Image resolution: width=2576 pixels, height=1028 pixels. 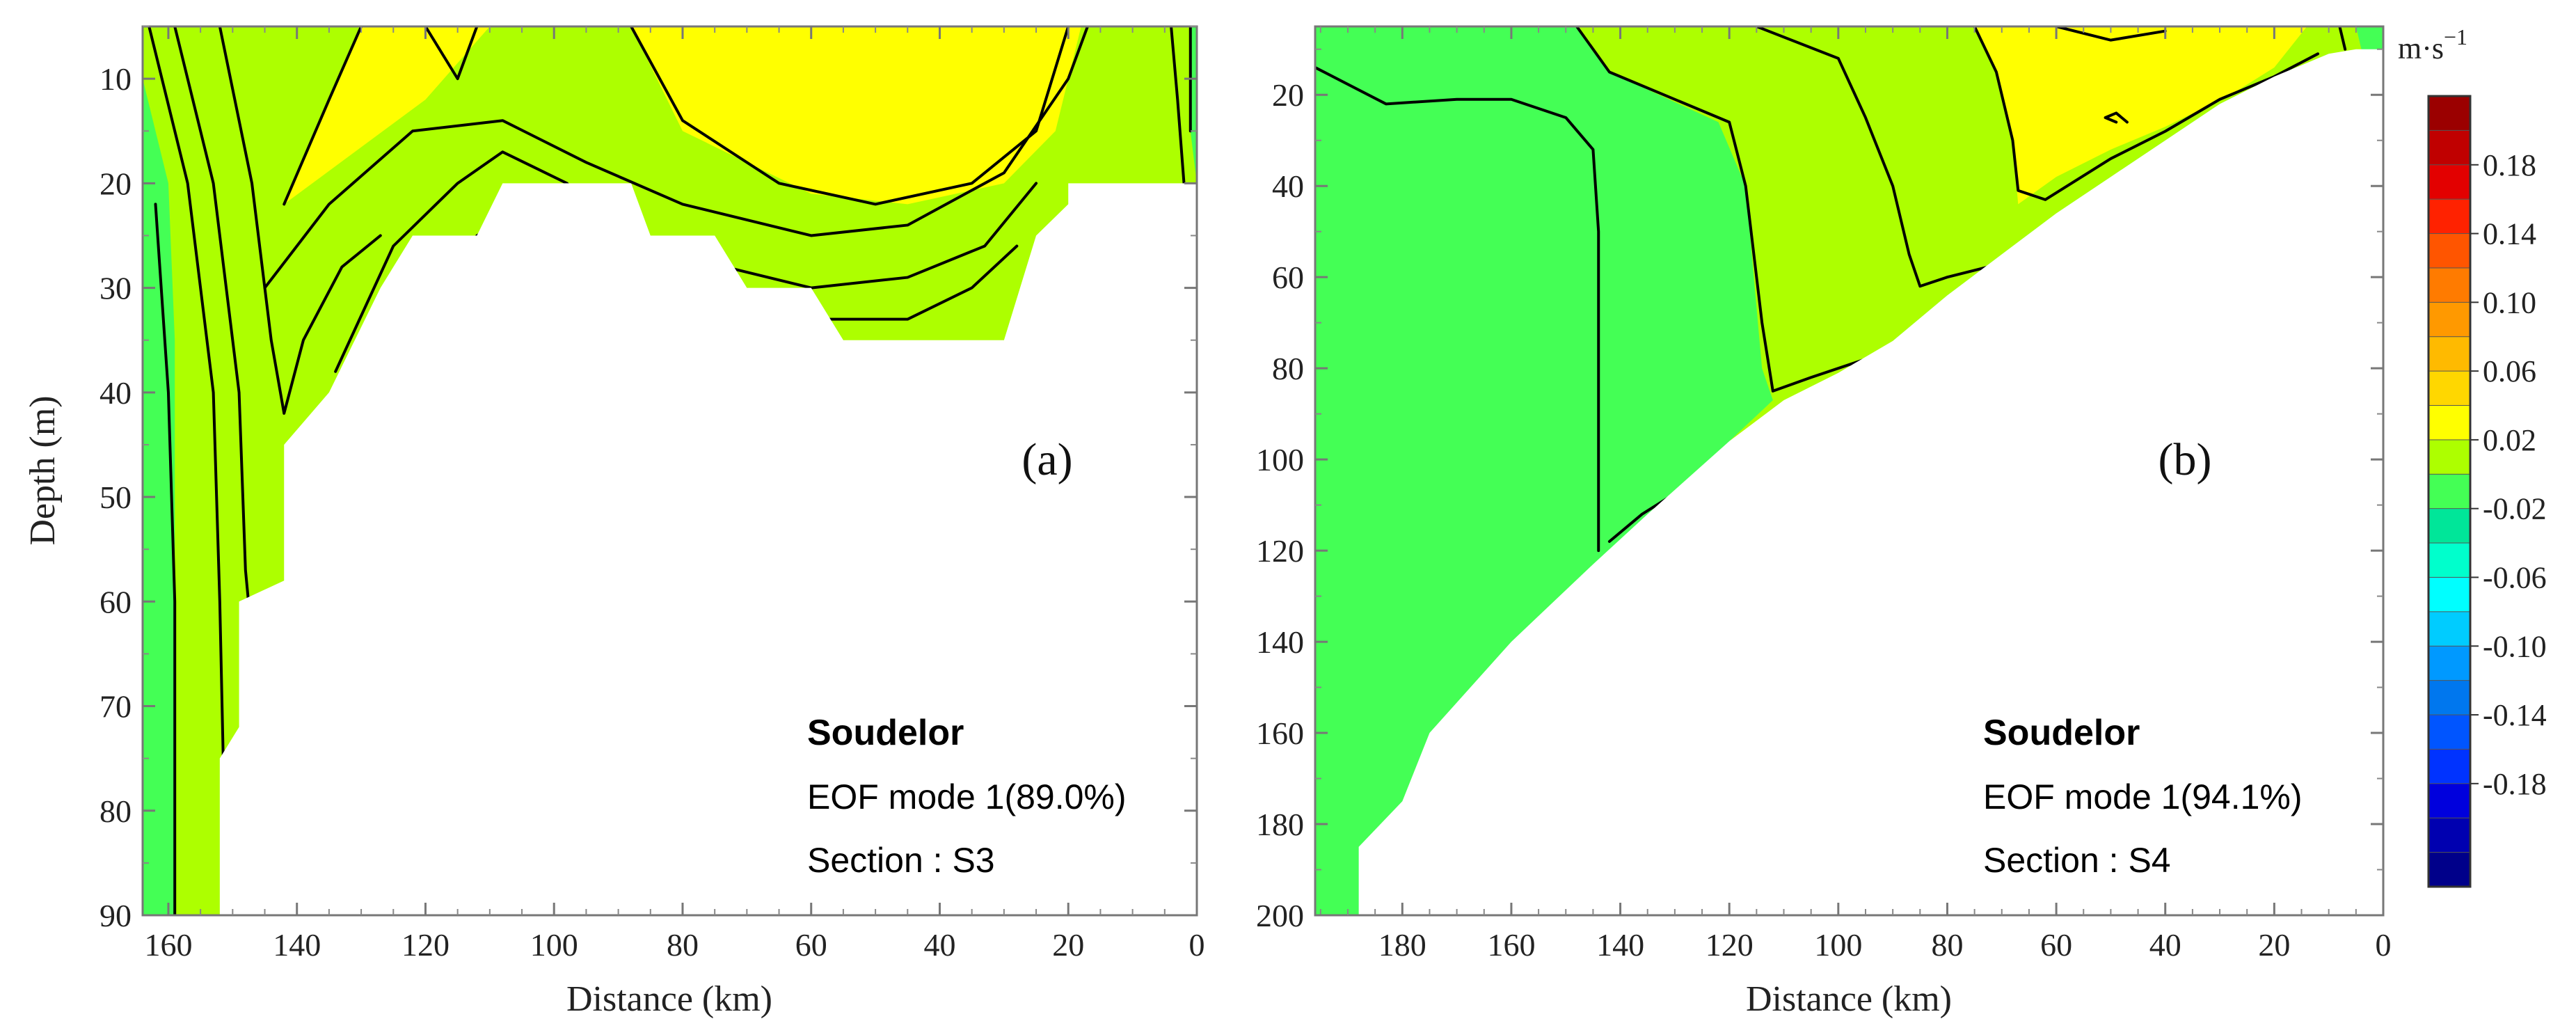 What do you see at coordinates (116, 707) in the screenshot?
I see `panel-a-ytick-label: 70` at bounding box center [116, 707].